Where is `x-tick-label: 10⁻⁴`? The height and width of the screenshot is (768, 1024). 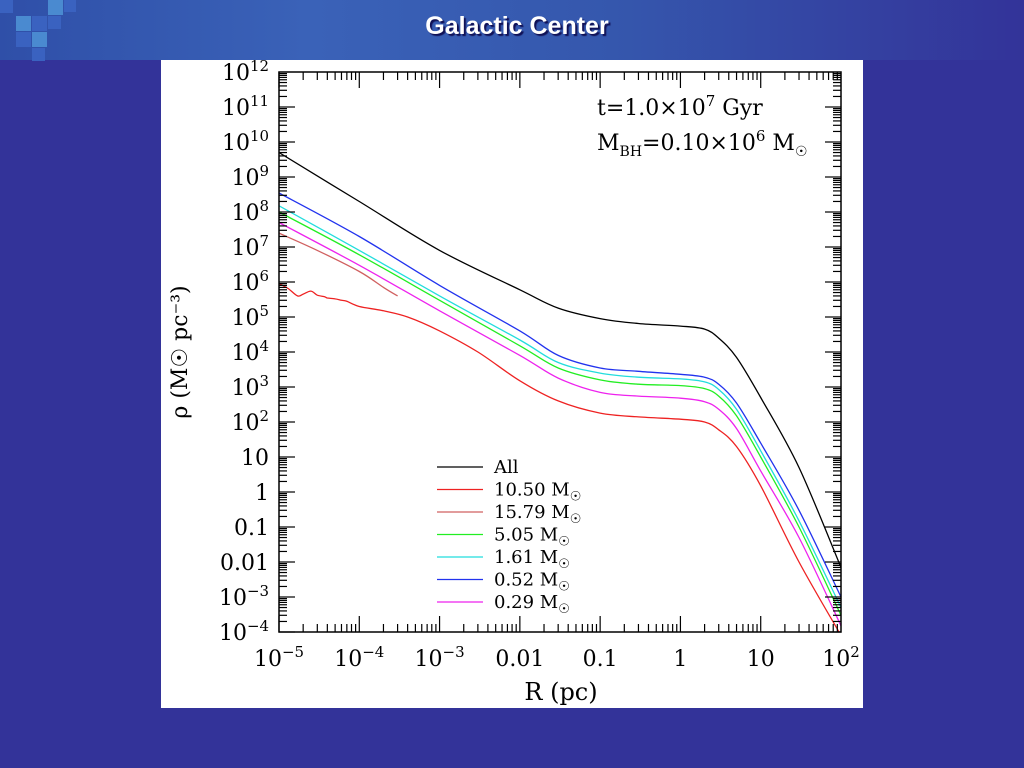
x-tick-label: 10⁻⁴ is located at coordinates (359, 657).